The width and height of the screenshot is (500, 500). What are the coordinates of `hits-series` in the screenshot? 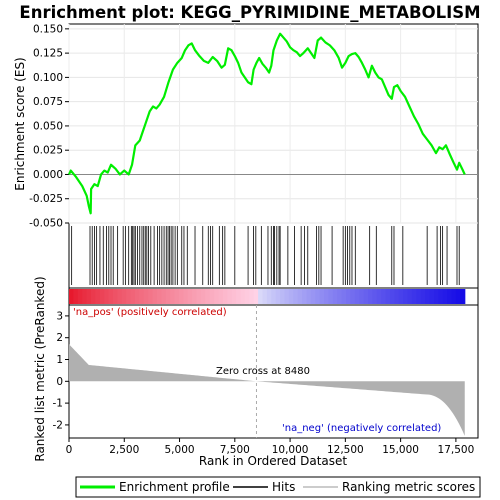 It's located at (266, 255).